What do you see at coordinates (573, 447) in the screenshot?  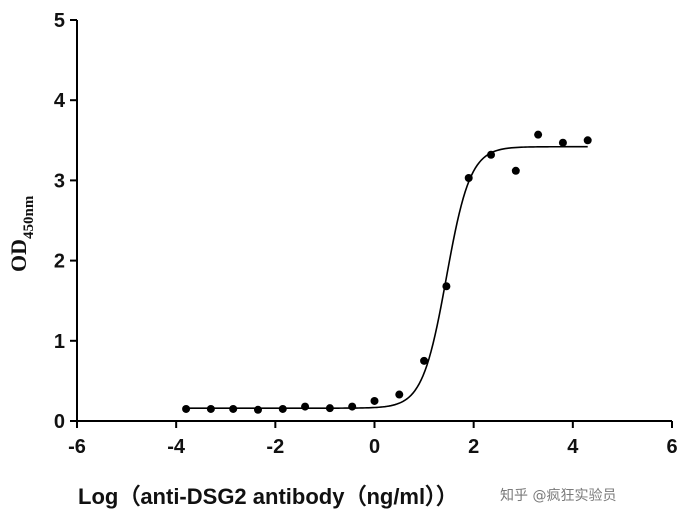 I see `x-tick-label: 4` at bounding box center [573, 447].